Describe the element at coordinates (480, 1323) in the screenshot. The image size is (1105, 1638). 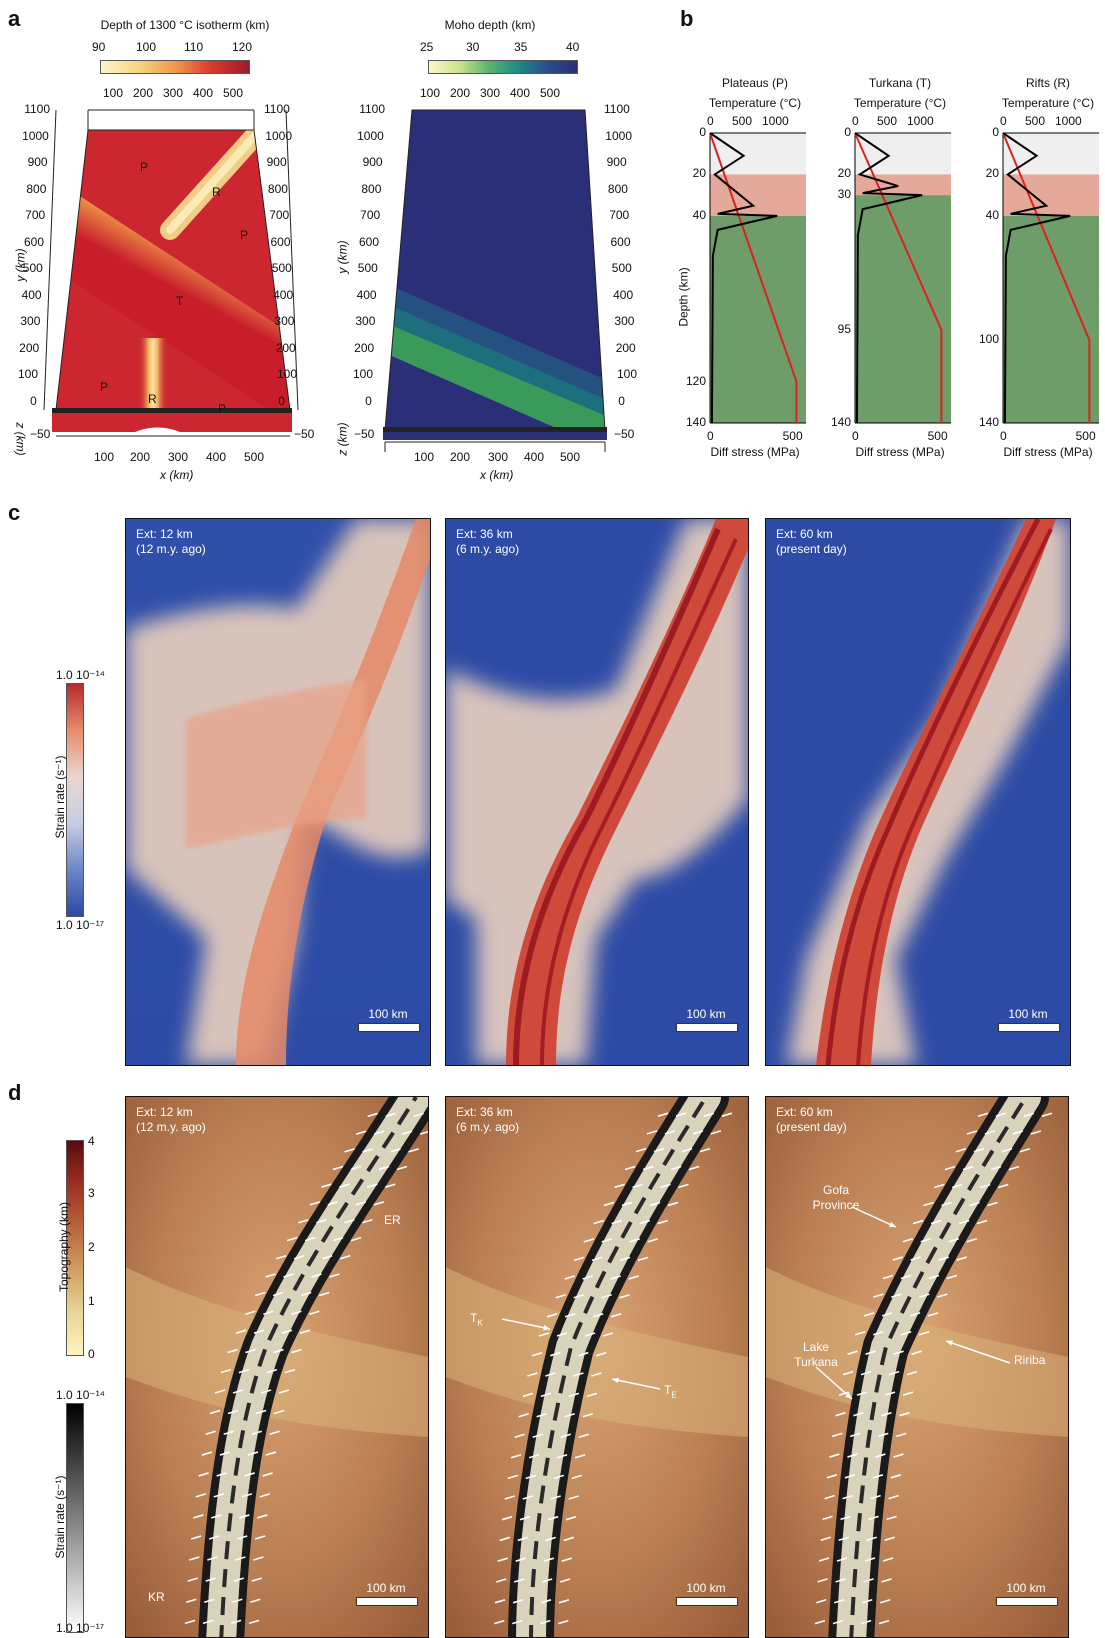
I see `tk-sub: K` at that location.